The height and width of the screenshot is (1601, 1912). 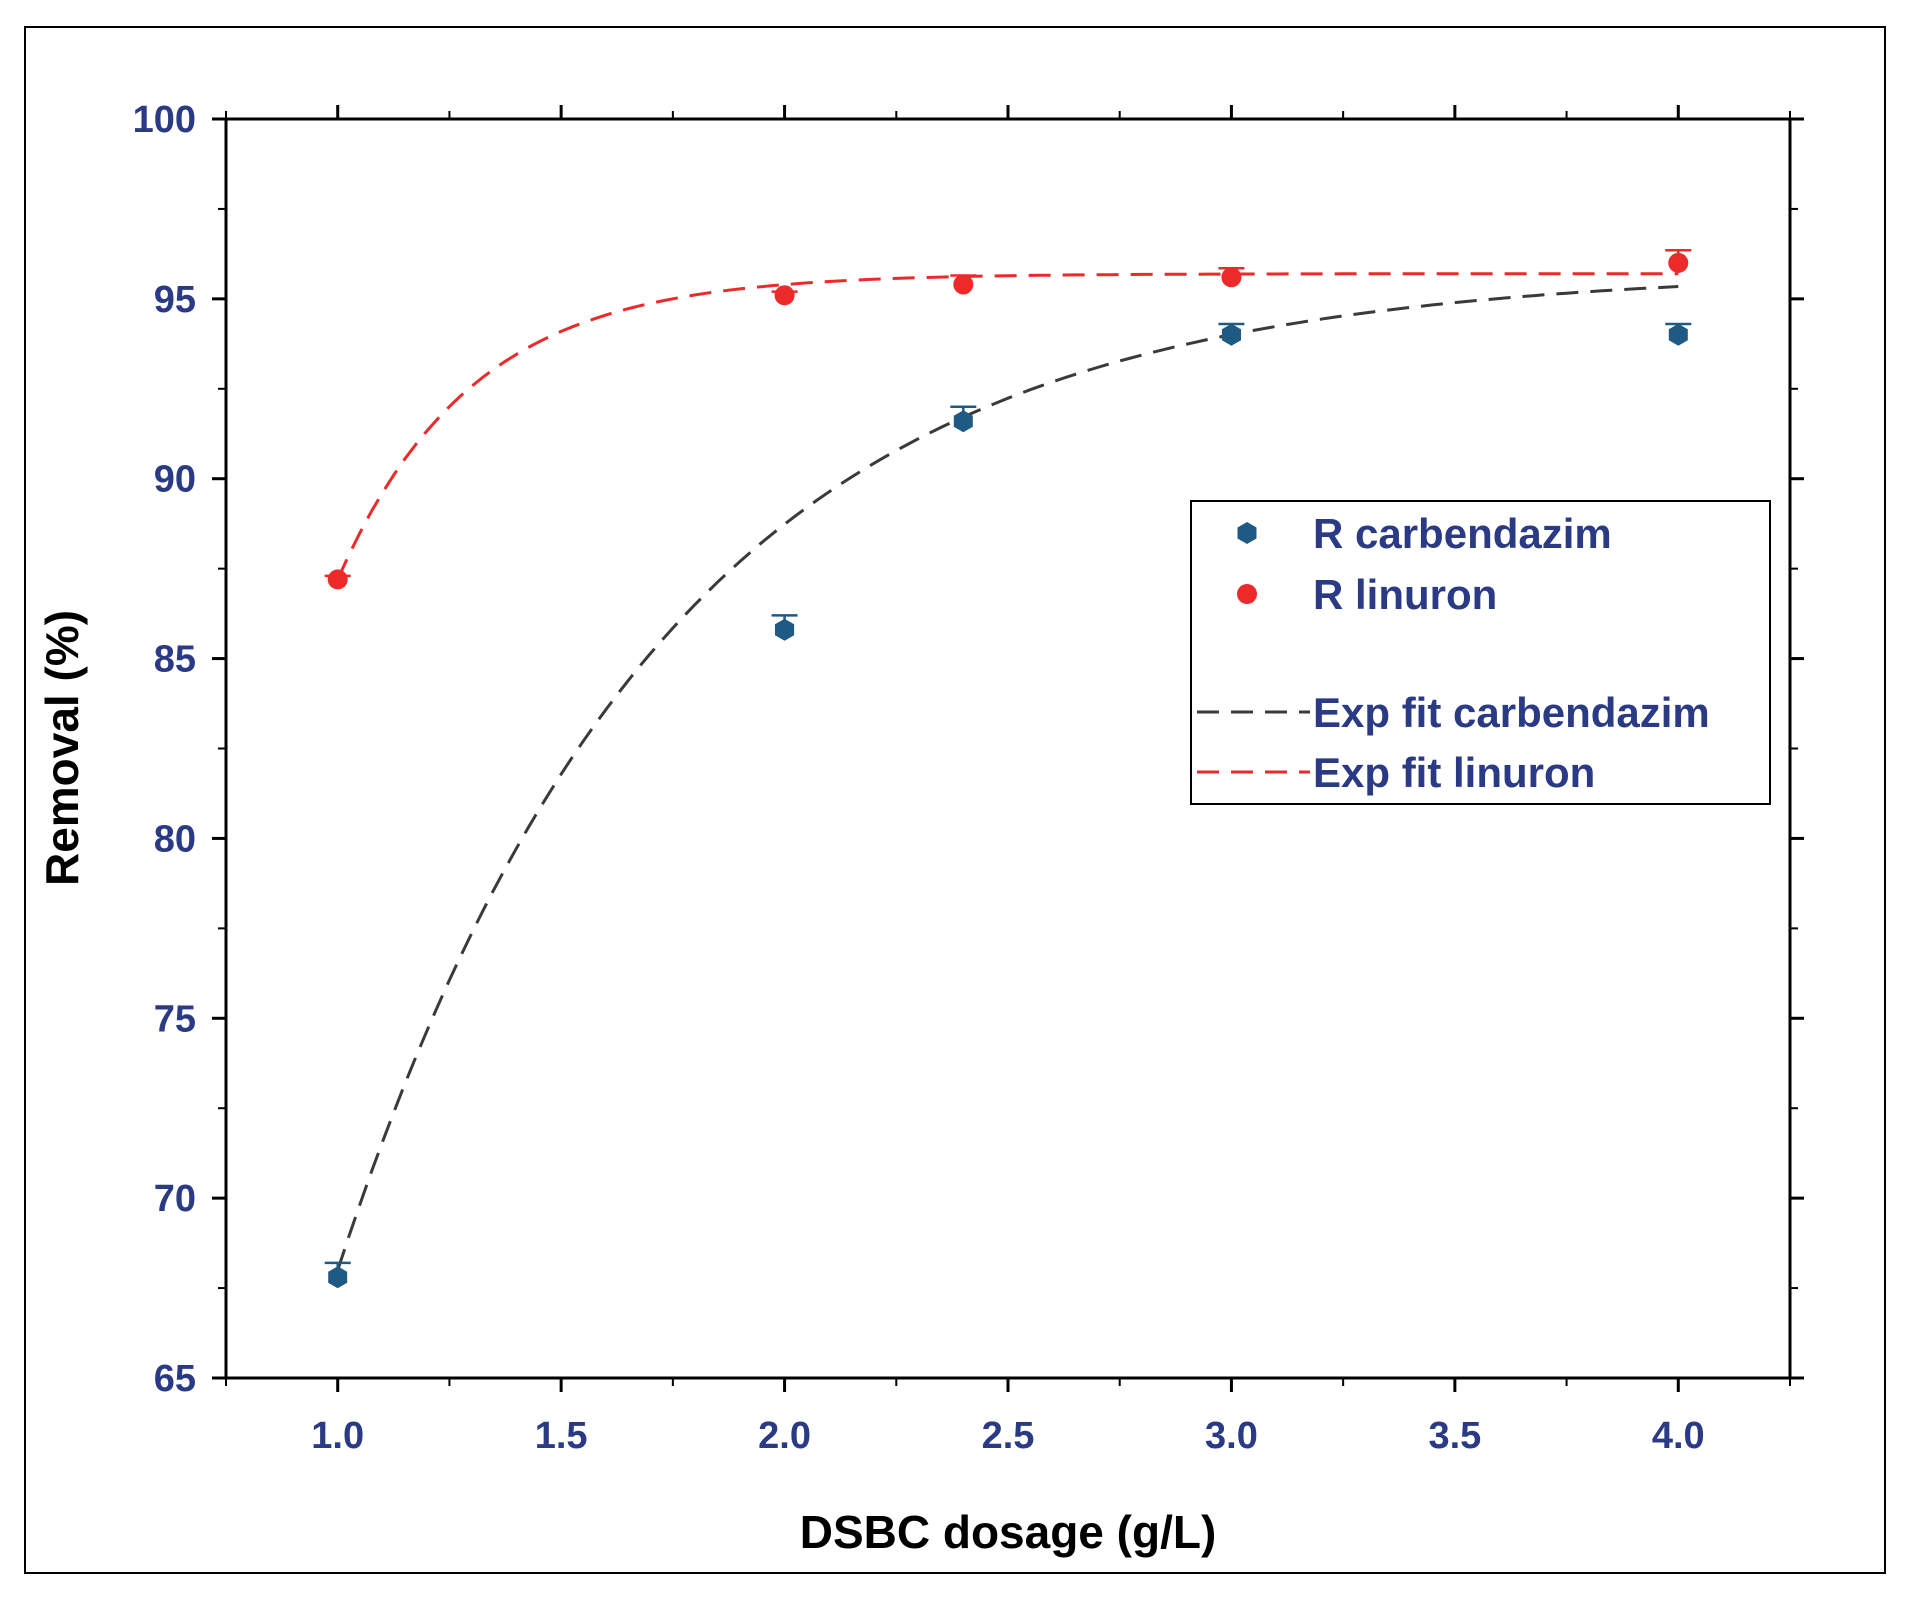 I want to click on y-axis-title: Removal (%), so click(x=62, y=748).